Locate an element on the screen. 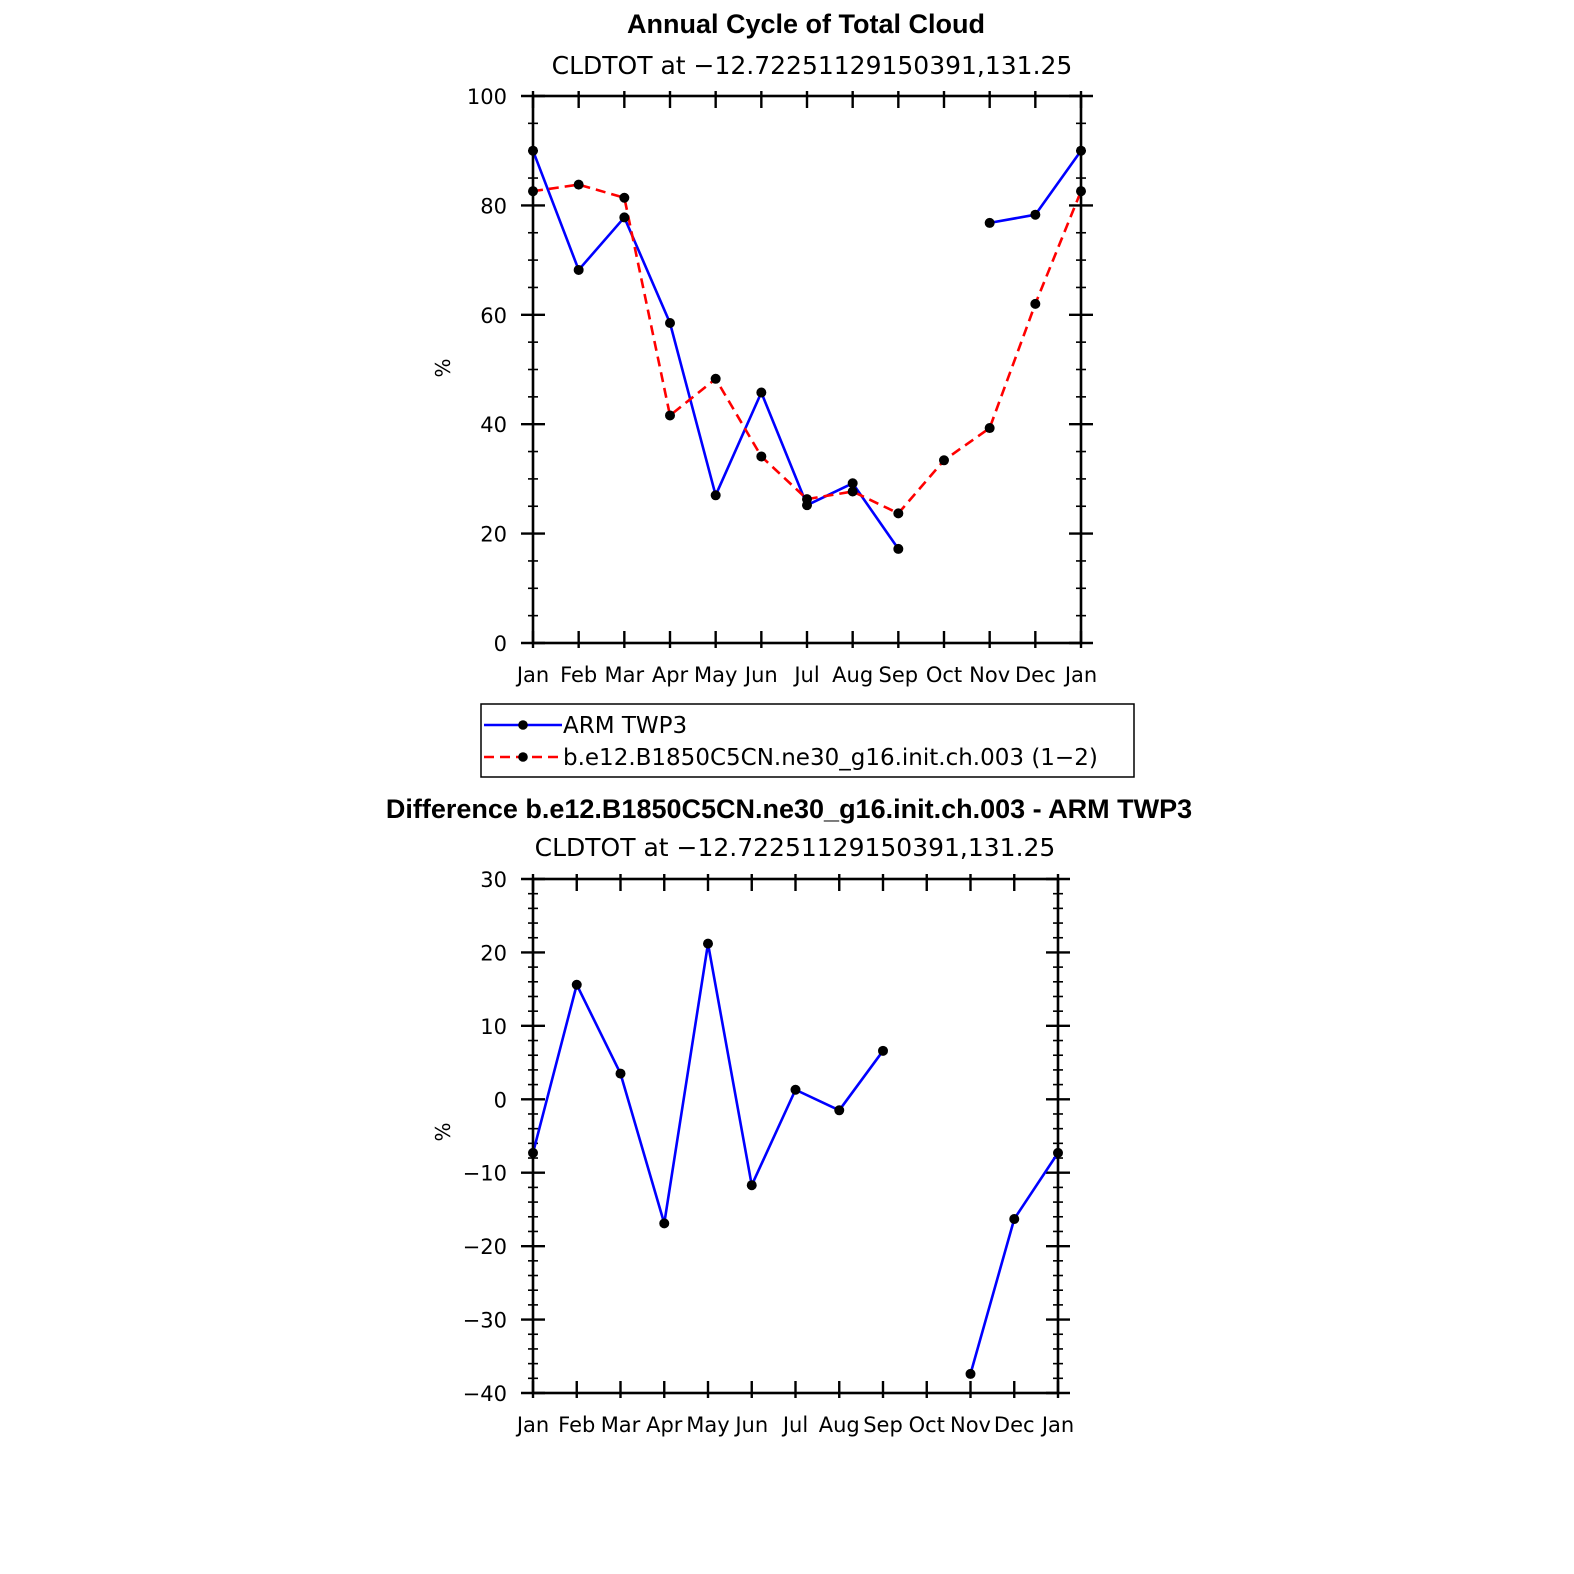 The height and width of the screenshot is (1574, 1574). chart1-series-lines is located at coordinates (807, 349).